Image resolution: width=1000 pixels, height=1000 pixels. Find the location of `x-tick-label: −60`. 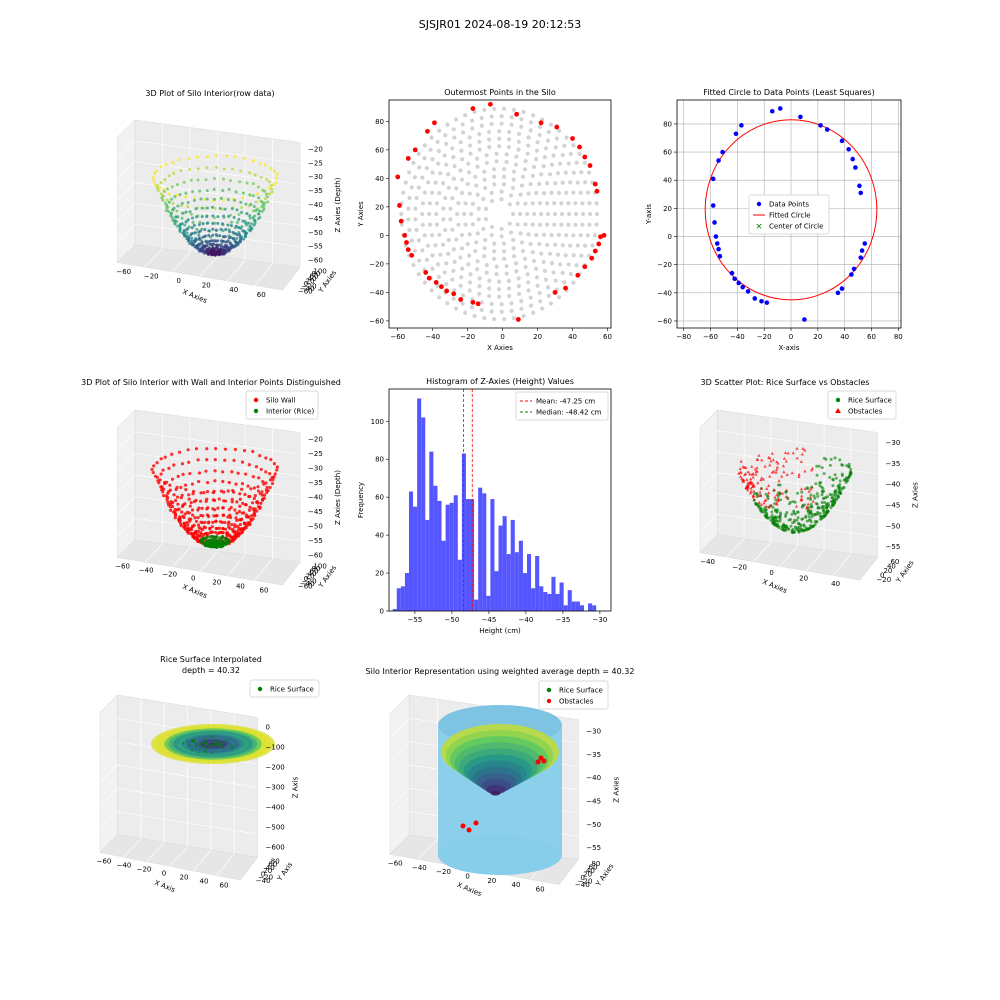

x-tick-label: −60 is located at coordinates (397, 337).